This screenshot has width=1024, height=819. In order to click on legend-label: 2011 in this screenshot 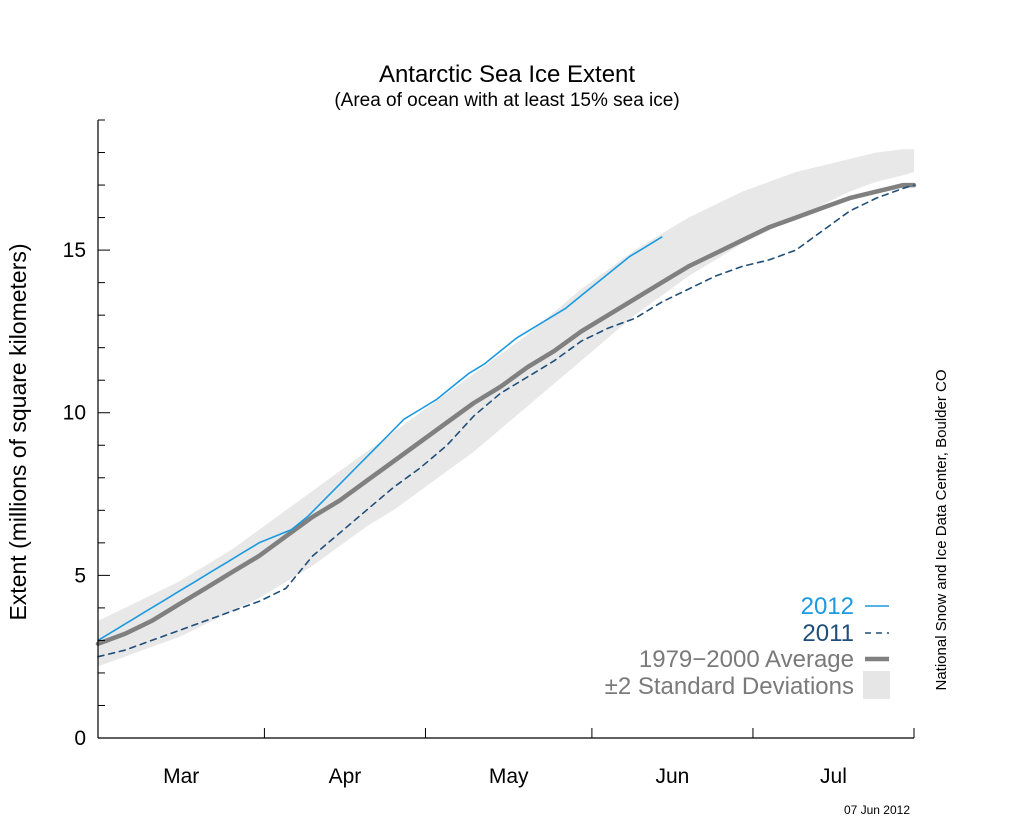, I will do `click(828, 633)`.